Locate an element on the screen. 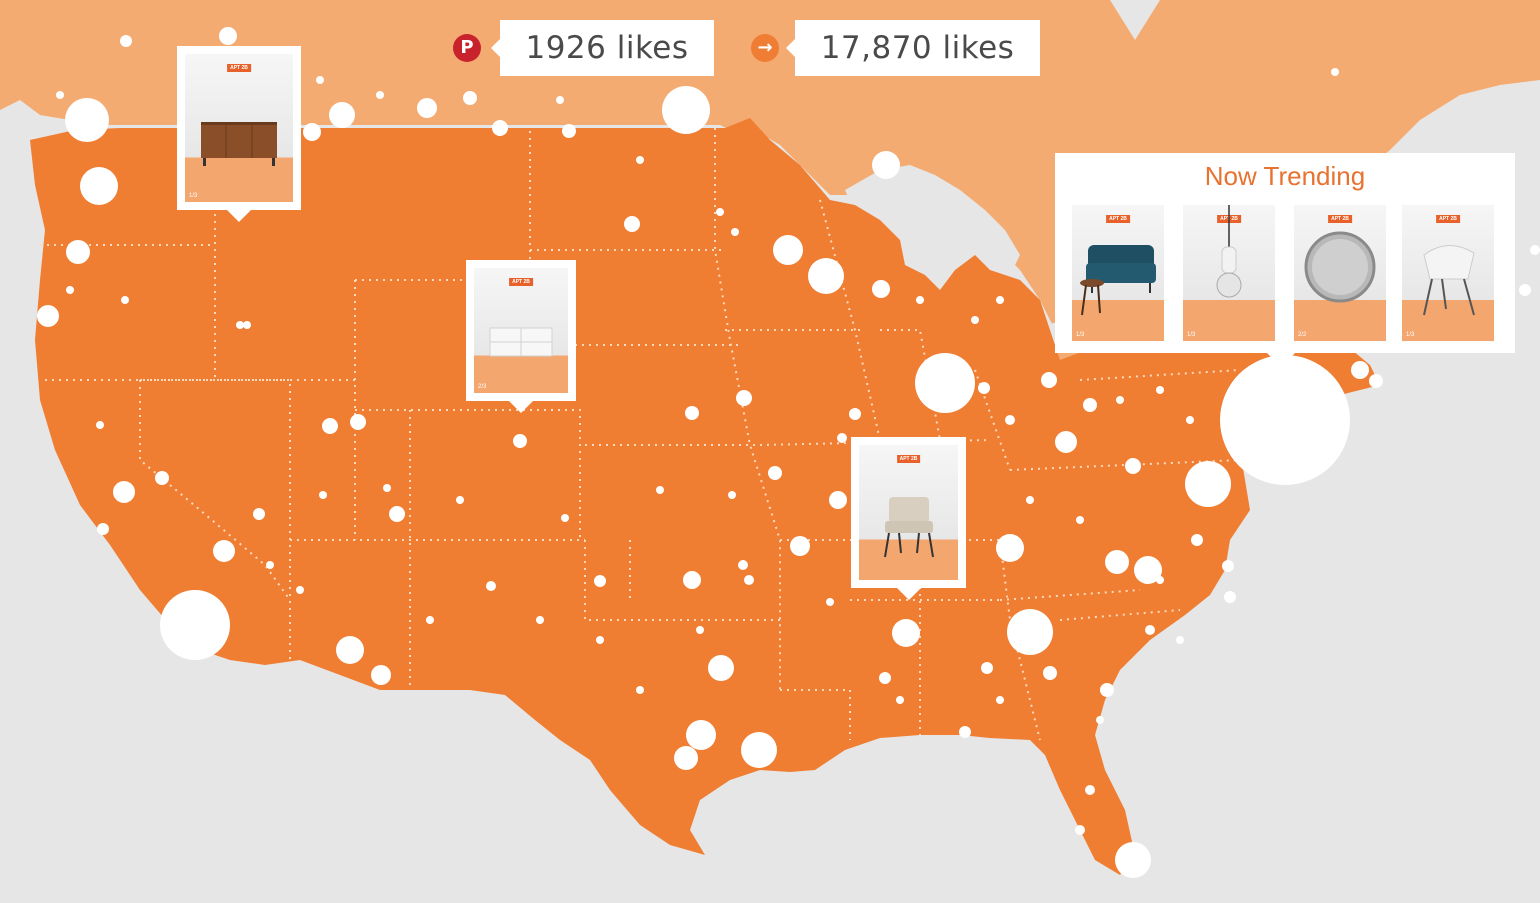  great-lakes is located at coordinates (932, 250).